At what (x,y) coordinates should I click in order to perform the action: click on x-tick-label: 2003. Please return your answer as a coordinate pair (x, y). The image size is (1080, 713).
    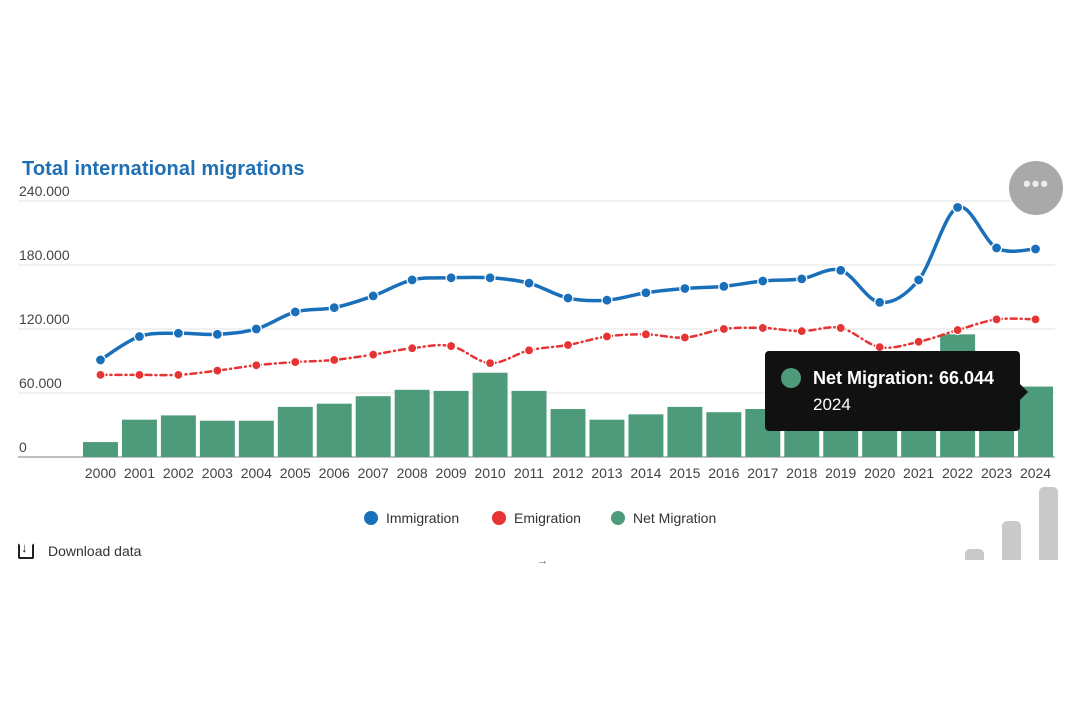
    Looking at the image, I should click on (217, 473).